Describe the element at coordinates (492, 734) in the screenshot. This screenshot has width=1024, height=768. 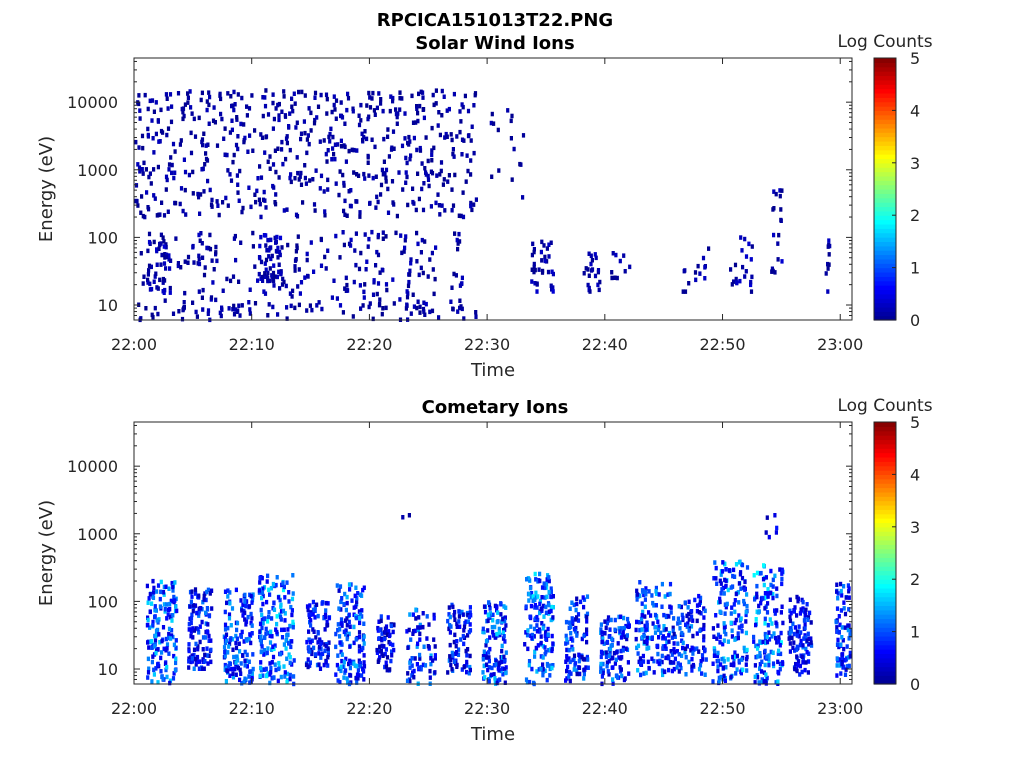
I see `x-axis-label: Time` at that location.